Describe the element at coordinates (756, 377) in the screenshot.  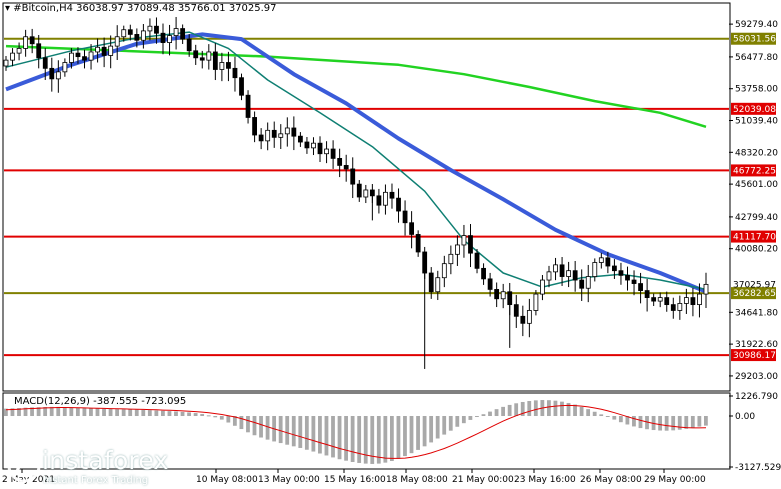
I see `price-tick-label: 29203.00` at that location.